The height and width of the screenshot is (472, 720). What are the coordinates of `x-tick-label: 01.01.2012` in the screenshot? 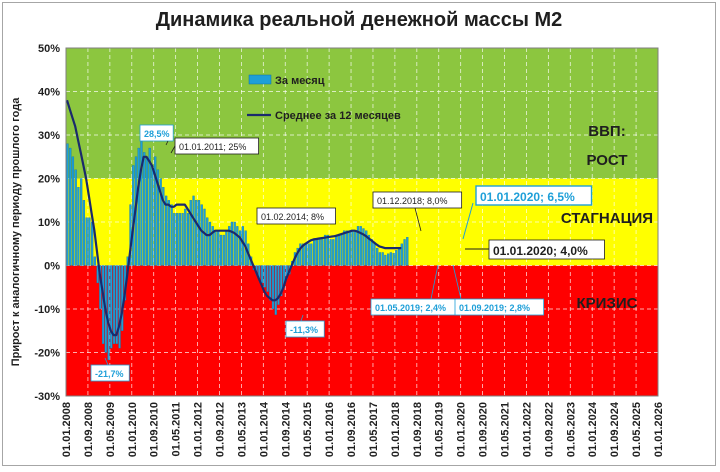 It's located at (199, 429).